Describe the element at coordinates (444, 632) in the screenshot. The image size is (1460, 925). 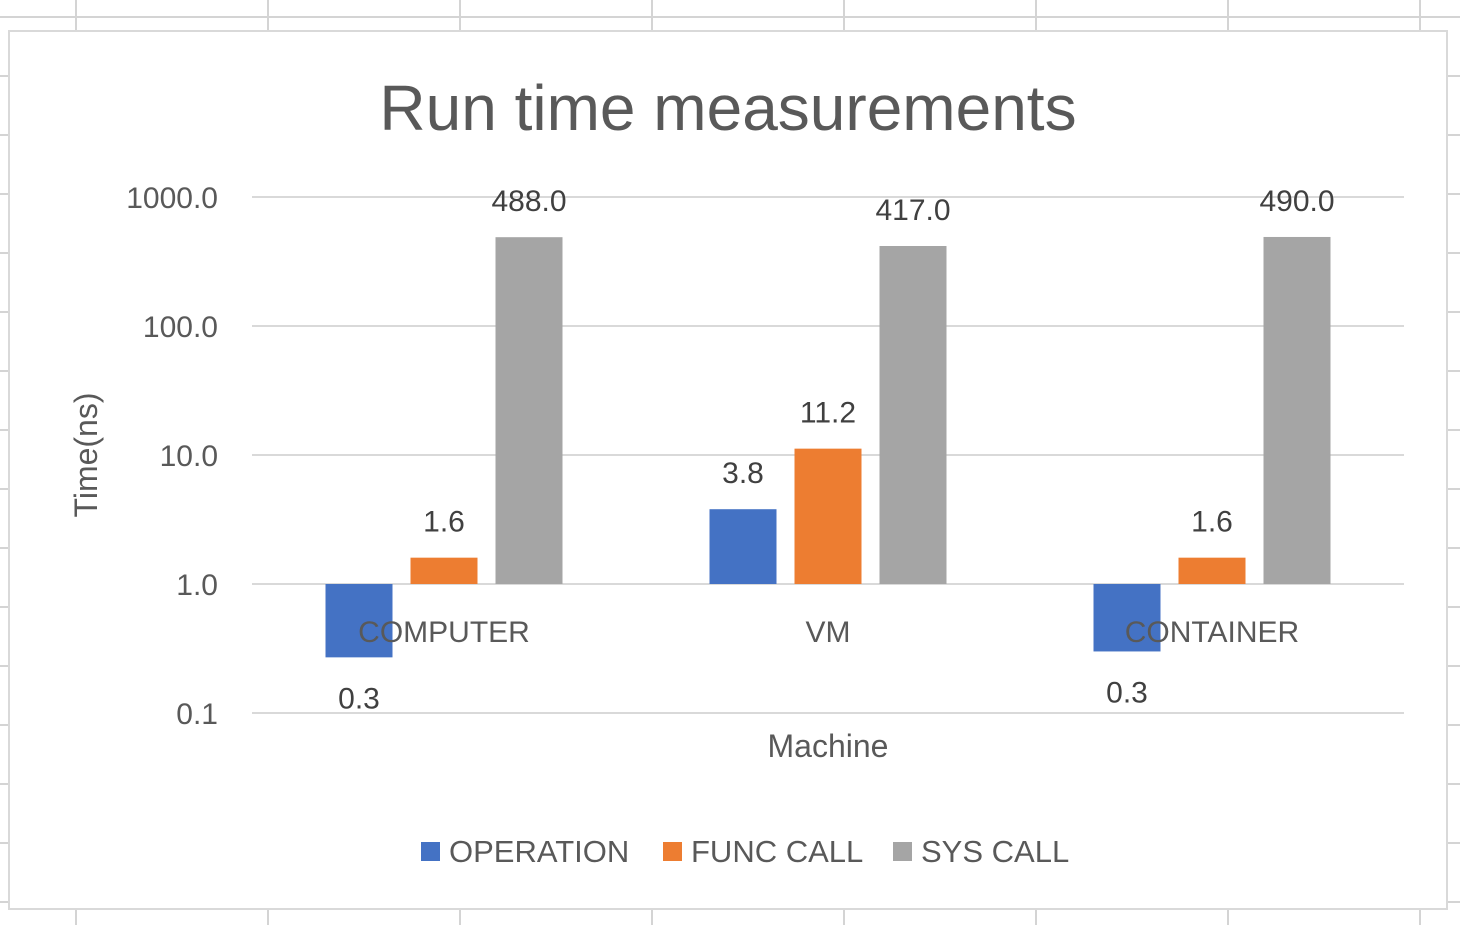
I see `category-label: COMPUTER` at that location.